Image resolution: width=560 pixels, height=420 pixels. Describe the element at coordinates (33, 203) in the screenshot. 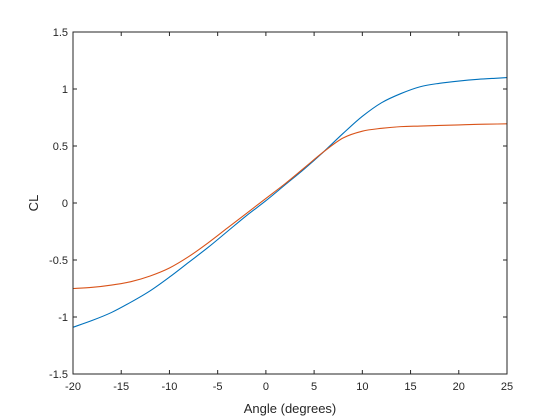

I see `y-axis-title: CL` at that location.